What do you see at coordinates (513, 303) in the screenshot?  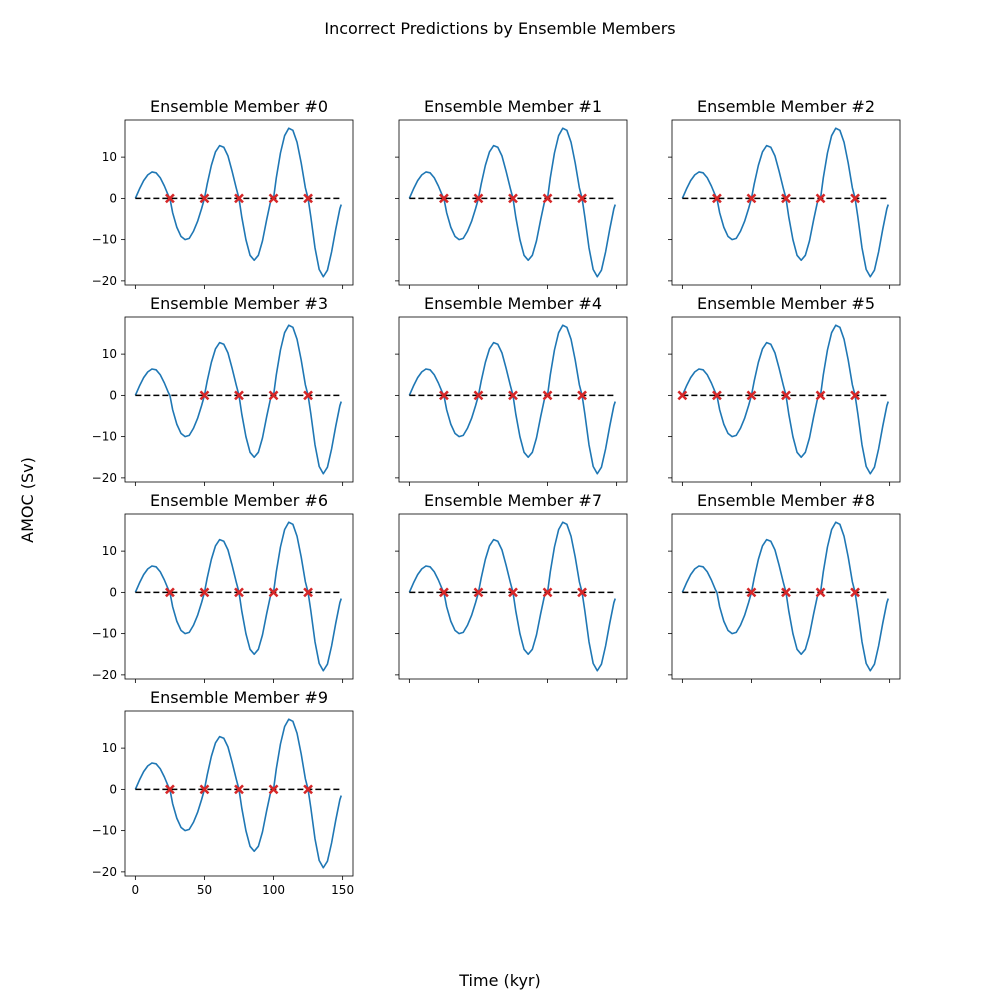 I see `subplot-title: Ensemble Member #4` at bounding box center [513, 303].